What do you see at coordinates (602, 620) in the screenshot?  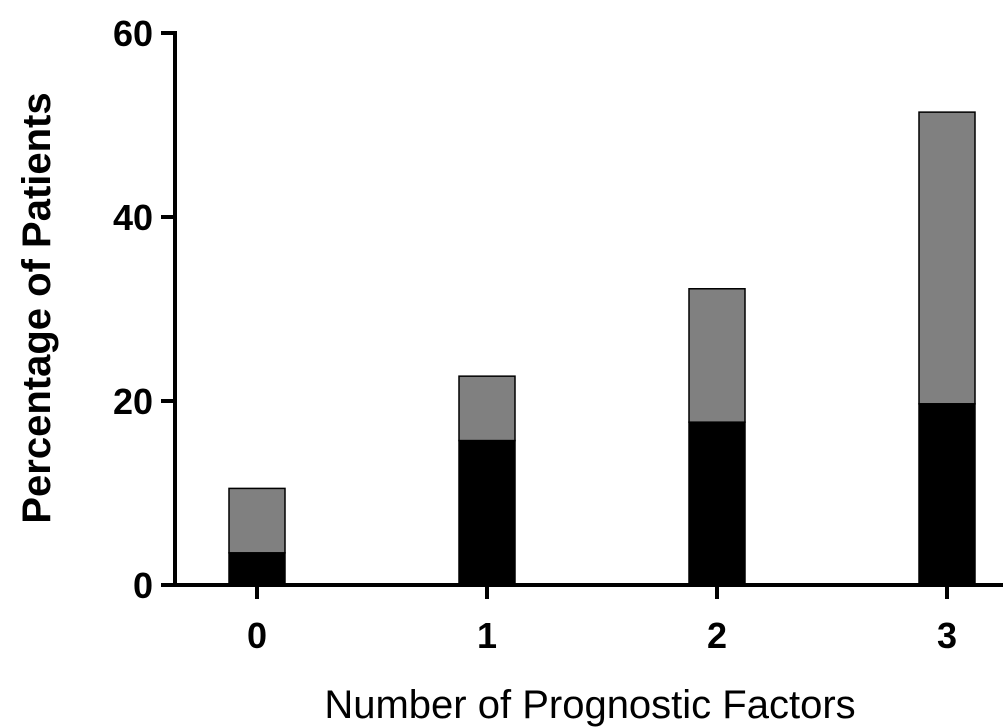 I see `x-ticks-group: 0 1 2 3` at bounding box center [602, 620].